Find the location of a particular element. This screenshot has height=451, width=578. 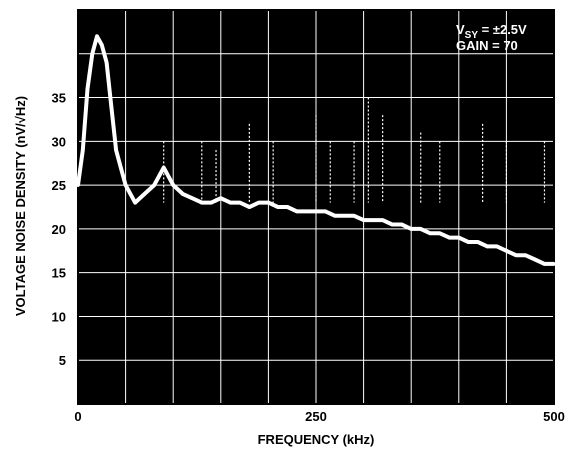

y-tick-label: 15 is located at coordinates (59, 273).